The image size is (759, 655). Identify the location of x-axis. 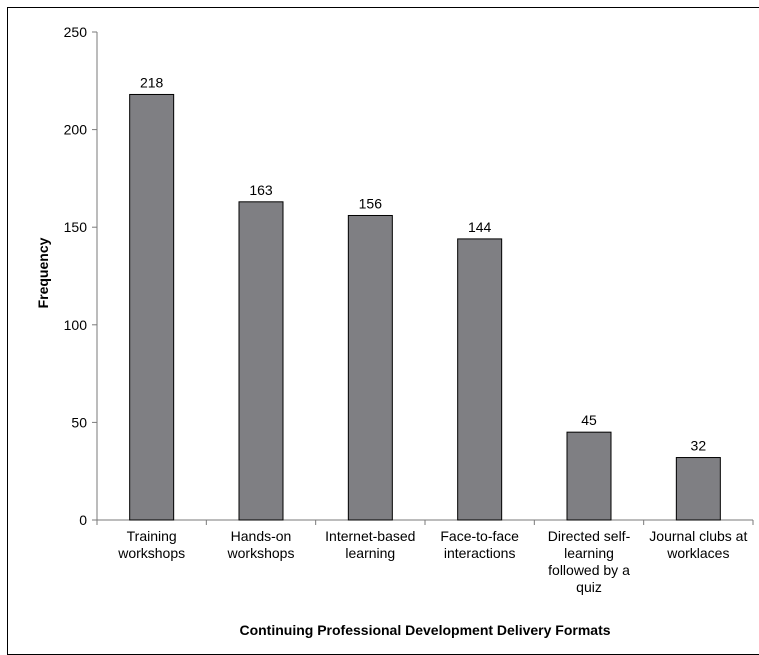
(425, 522).